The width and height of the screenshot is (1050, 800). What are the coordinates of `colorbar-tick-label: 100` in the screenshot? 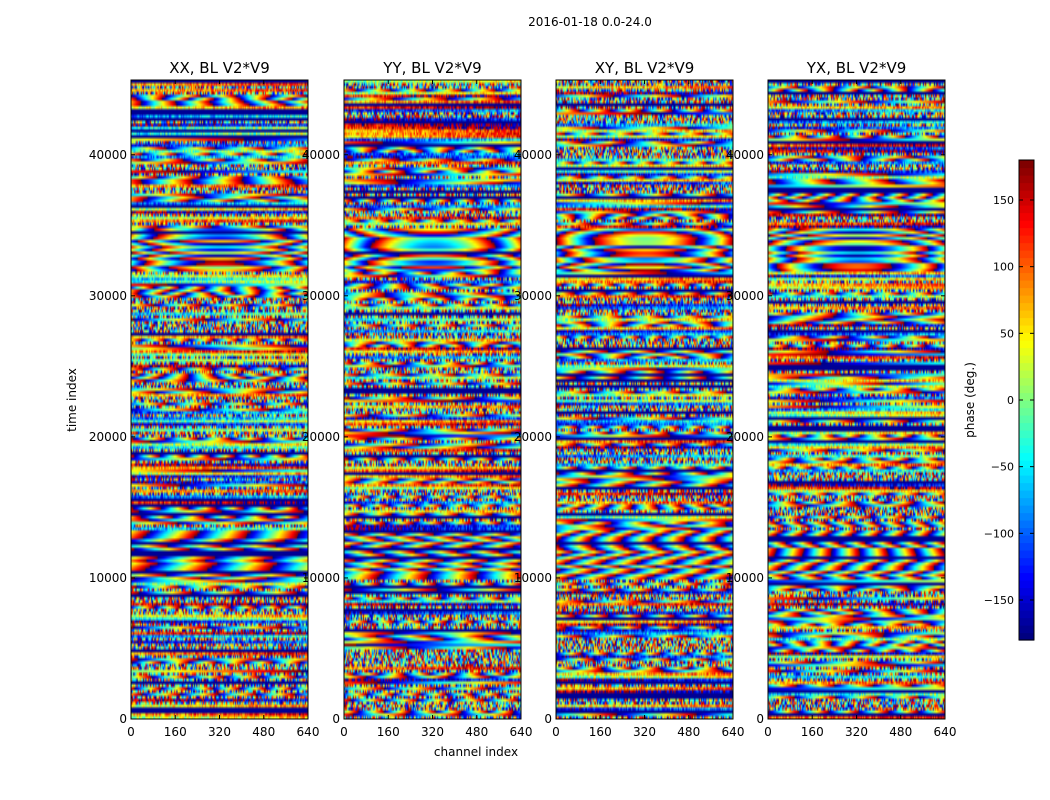 It's located at (1003, 267).